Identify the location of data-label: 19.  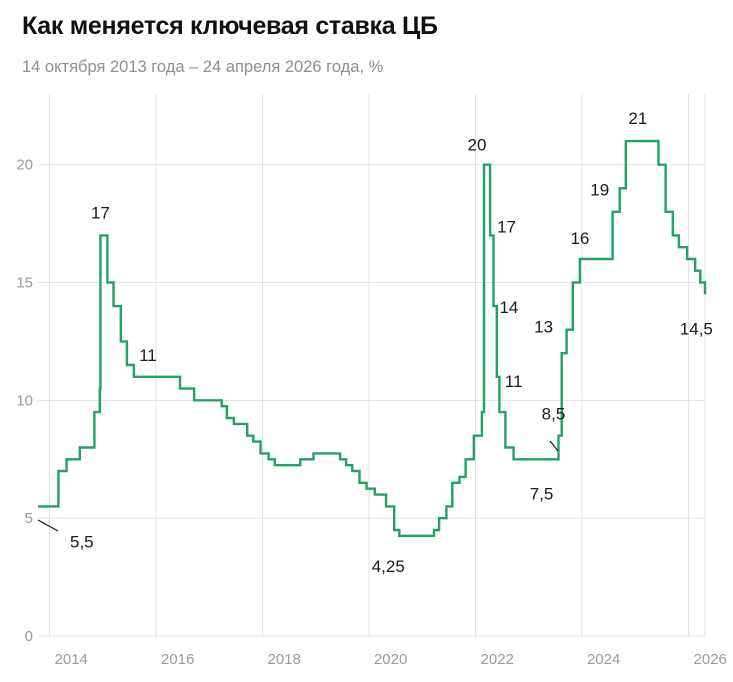
(599, 189).